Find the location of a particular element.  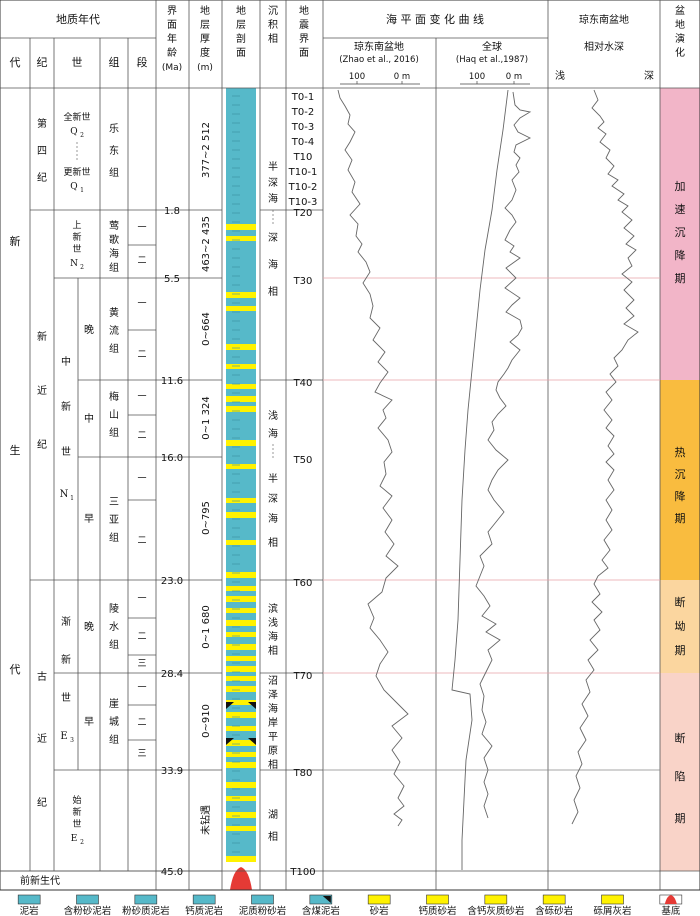

svg-text: 浅 is located at coordinates (273, 622).